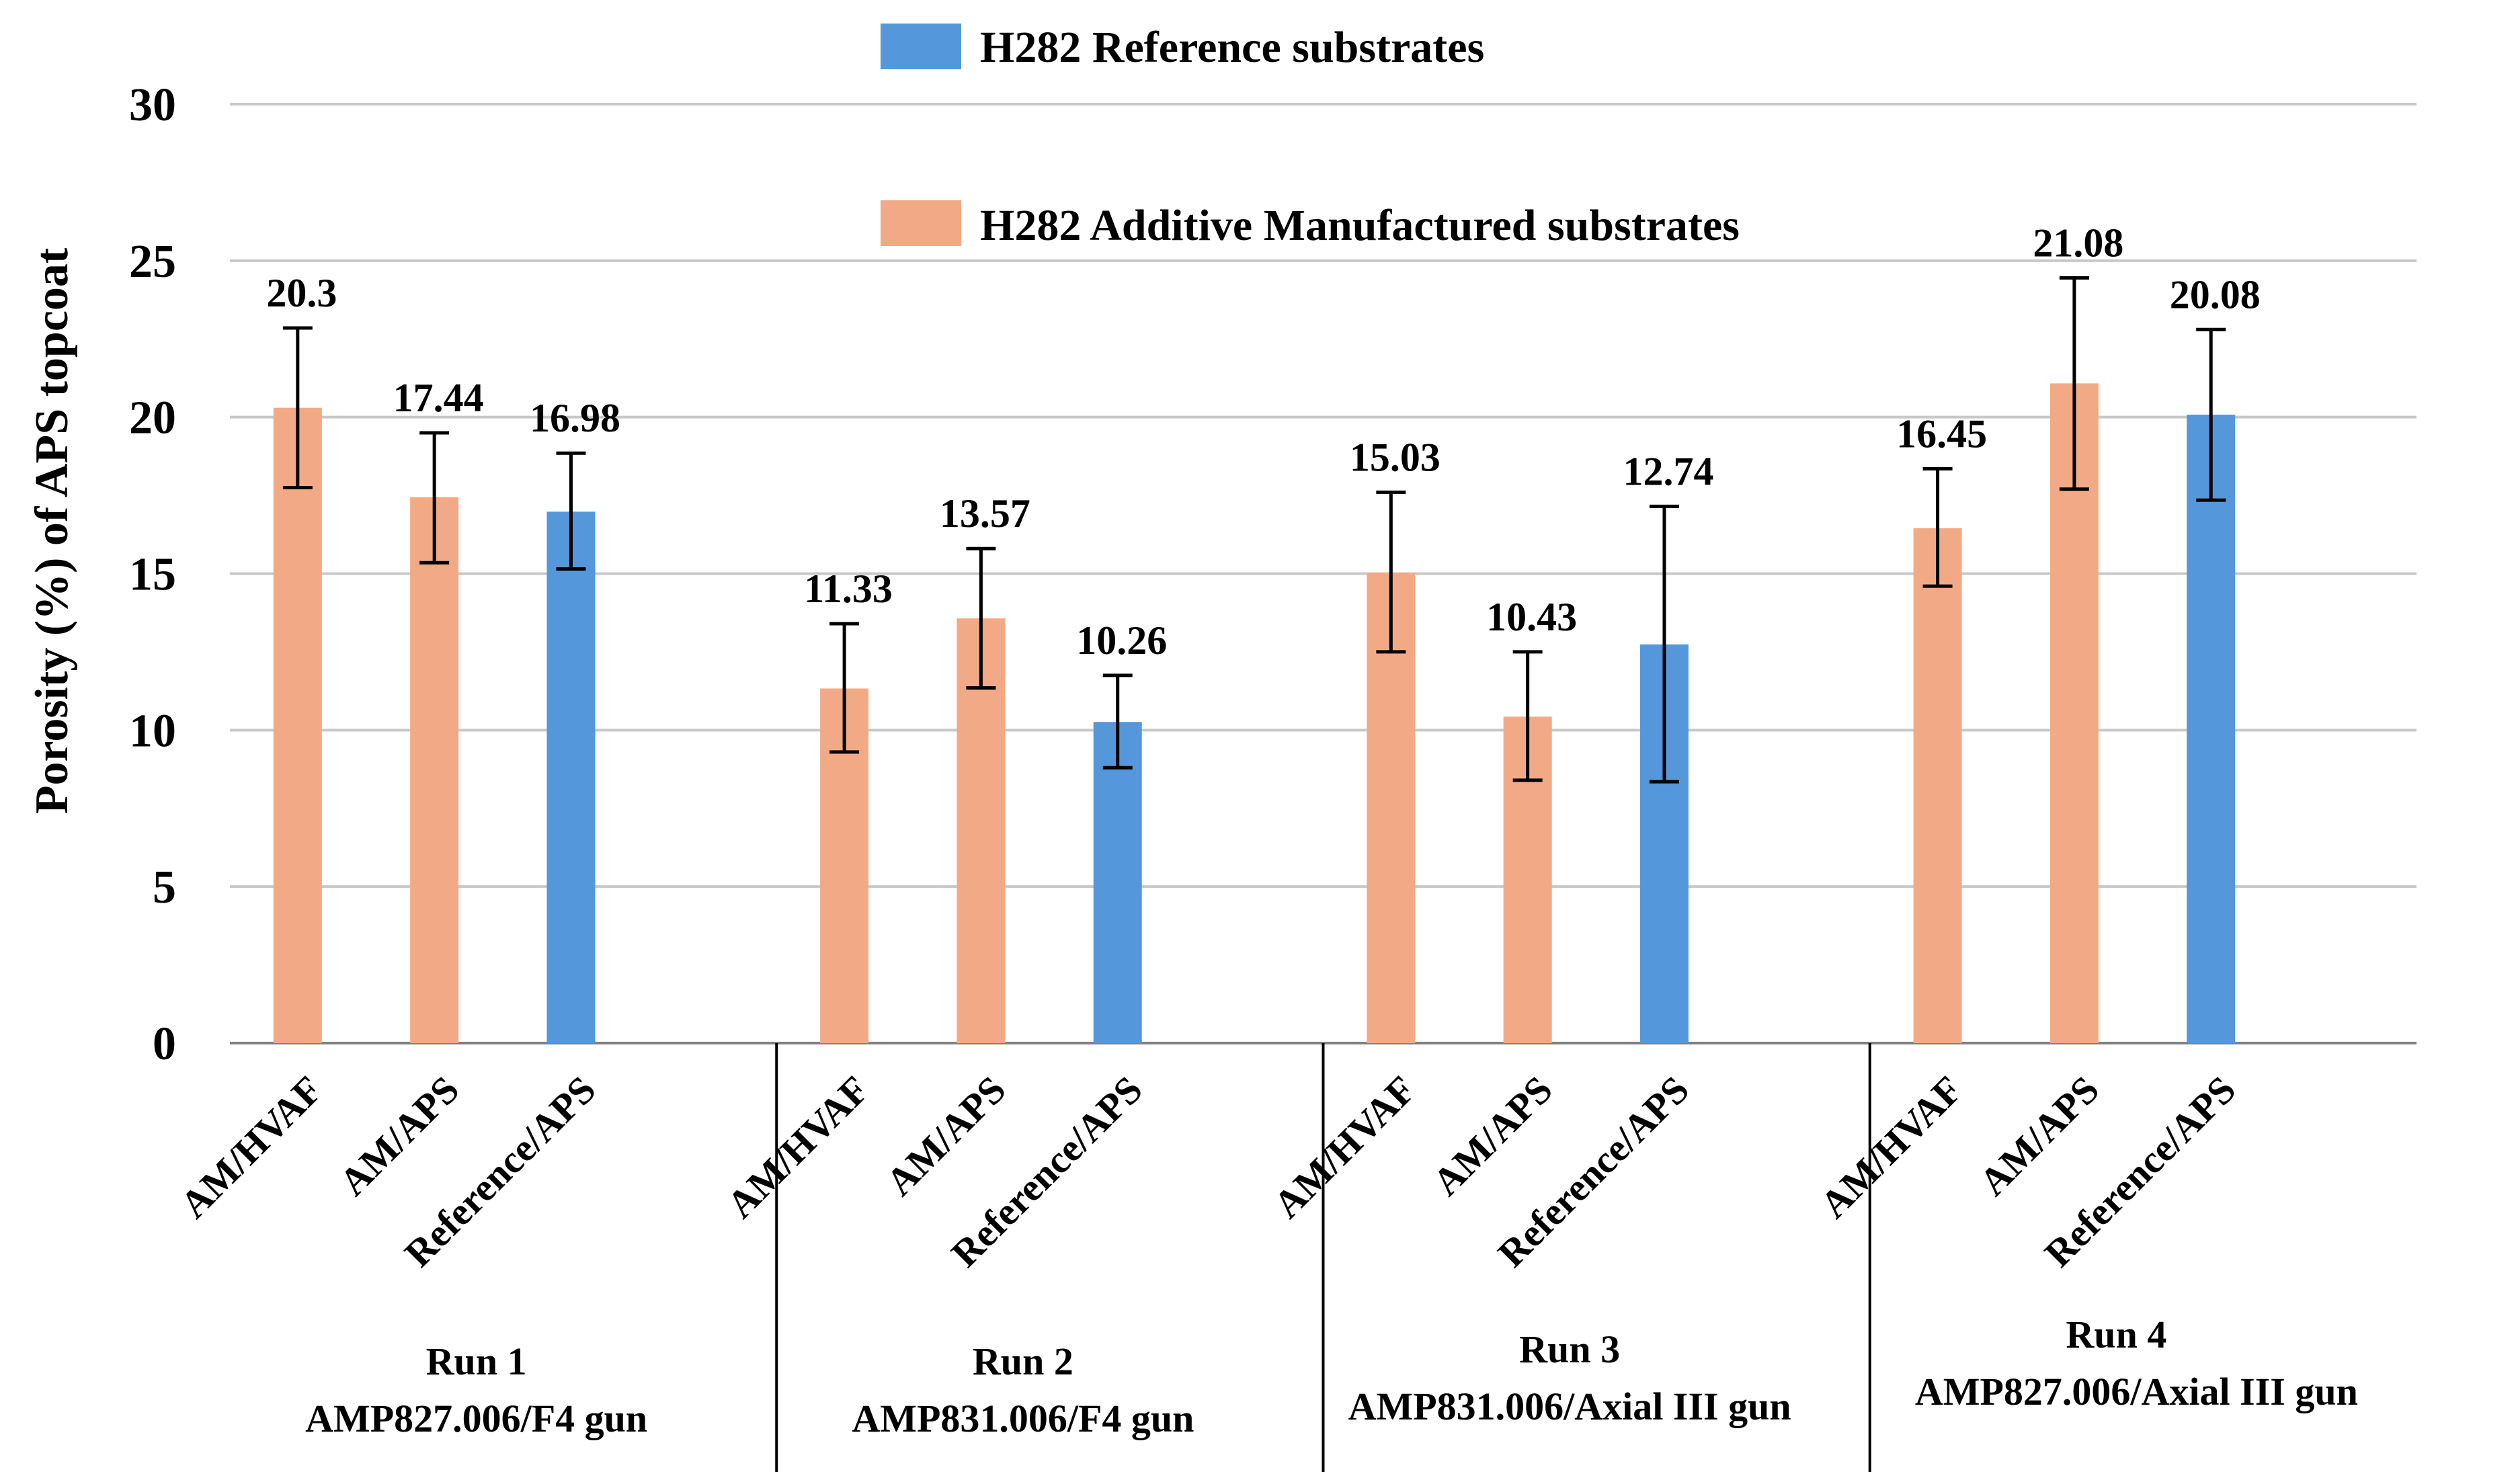  What do you see at coordinates (2216, 294) in the screenshot?
I see `value-label: 20.08` at bounding box center [2216, 294].